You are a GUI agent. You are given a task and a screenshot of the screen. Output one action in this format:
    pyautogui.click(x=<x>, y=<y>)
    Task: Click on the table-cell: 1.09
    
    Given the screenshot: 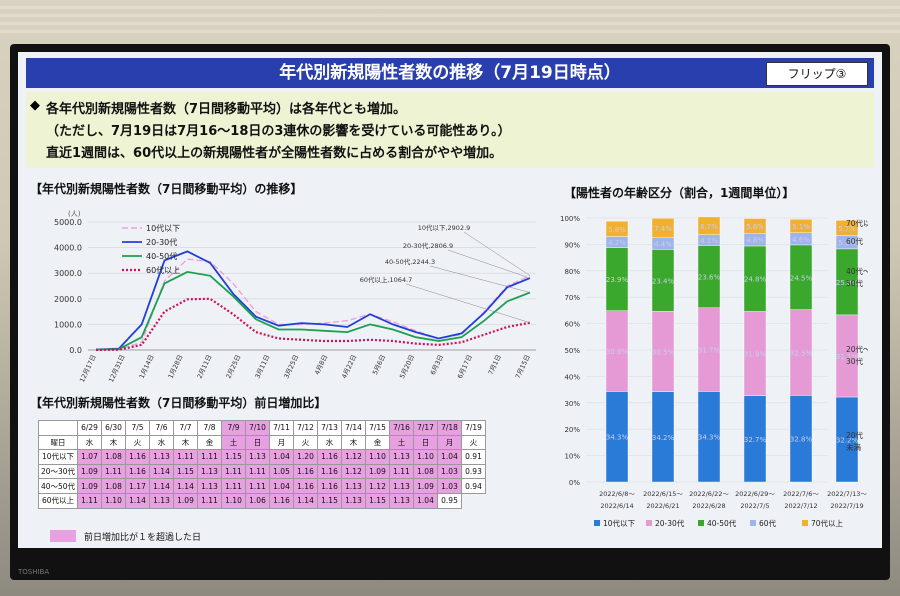 What is the action you would take?
    pyautogui.click(x=377, y=471)
    